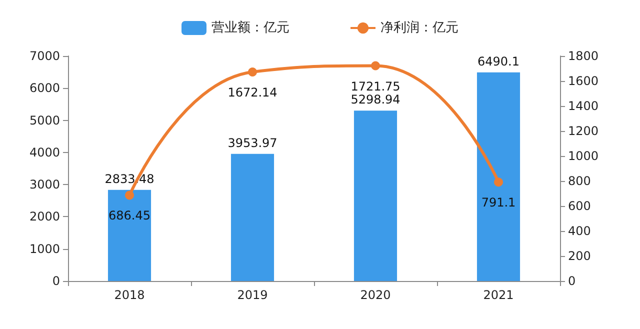  Describe the element at coordinates (44, 217) in the screenshot. I see `y-tick-label: 2000` at that location.